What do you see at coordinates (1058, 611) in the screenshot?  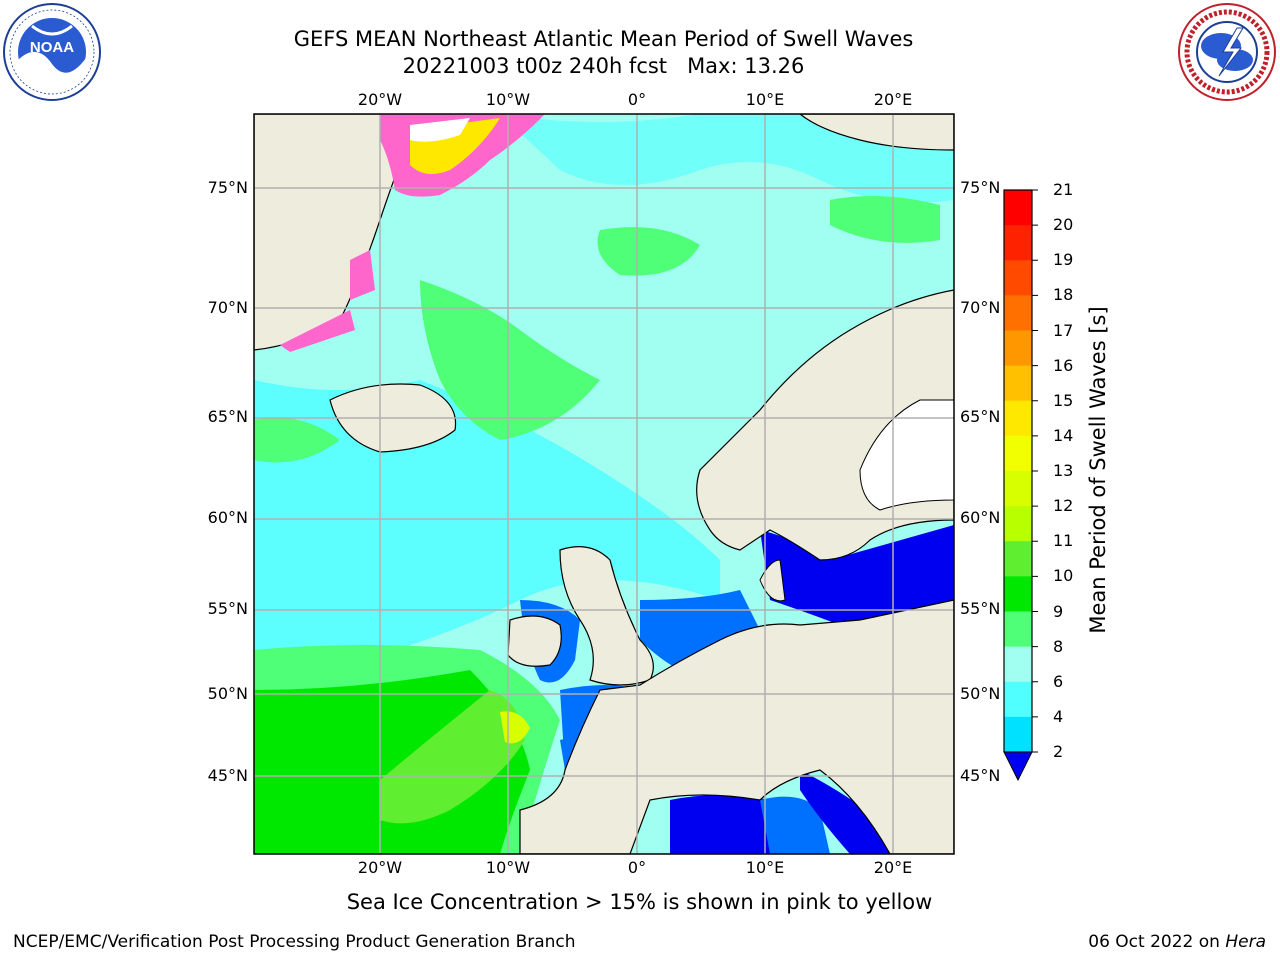 I see `colorbar-tick-label: 9` at bounding box center [1058, 611].